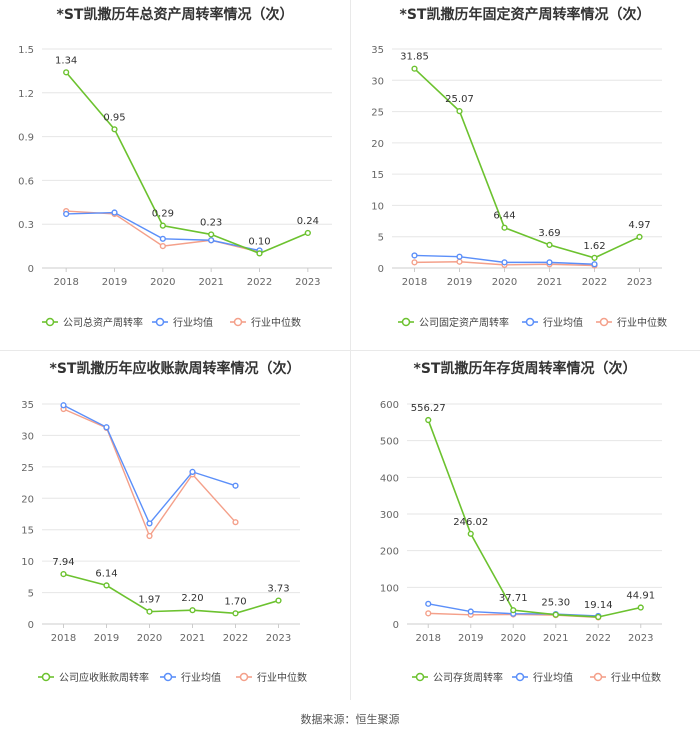 The image size is (700, 734). What do you see at coordinates (414, 57) in the screenshot?
I see `data-label: 31.85` at bounding box center [414, 57].